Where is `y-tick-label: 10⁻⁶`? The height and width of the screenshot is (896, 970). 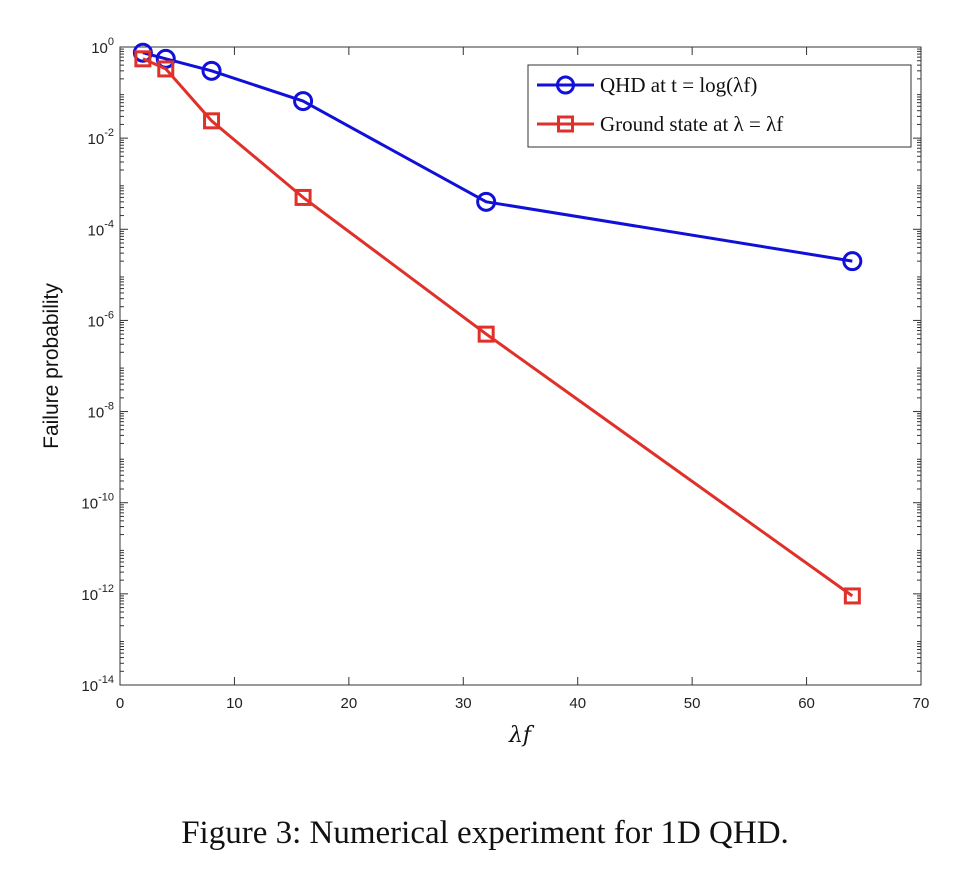
y-tick-label: 10⁻⁶ is located at coordinates (101, 319).